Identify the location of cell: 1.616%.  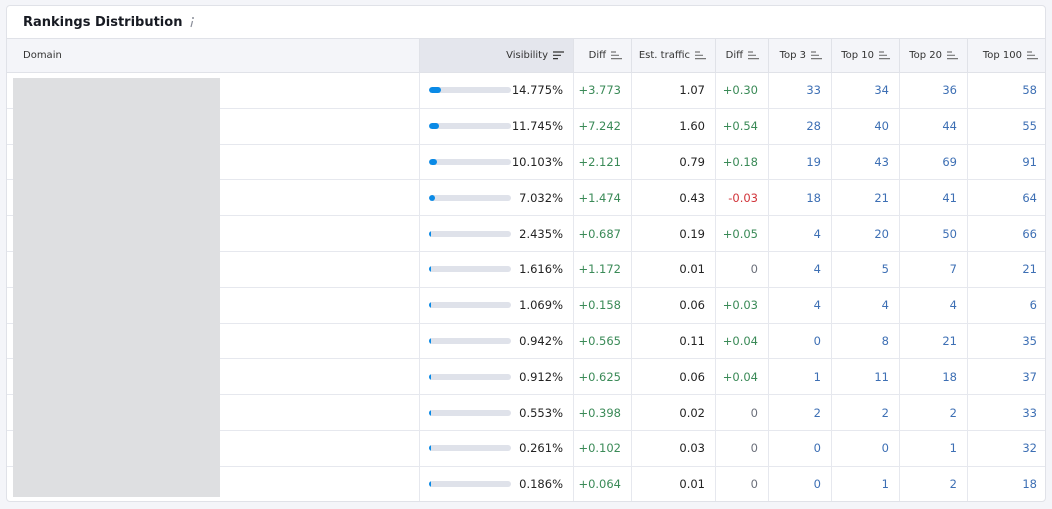
(496, 269).